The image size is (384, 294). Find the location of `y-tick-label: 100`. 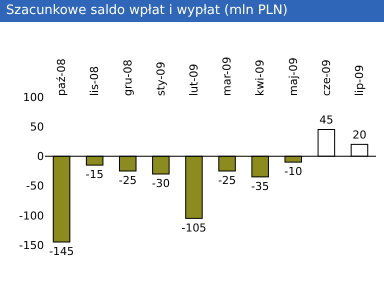

y-tick-label: 100 is located at coordinates (33, 97).